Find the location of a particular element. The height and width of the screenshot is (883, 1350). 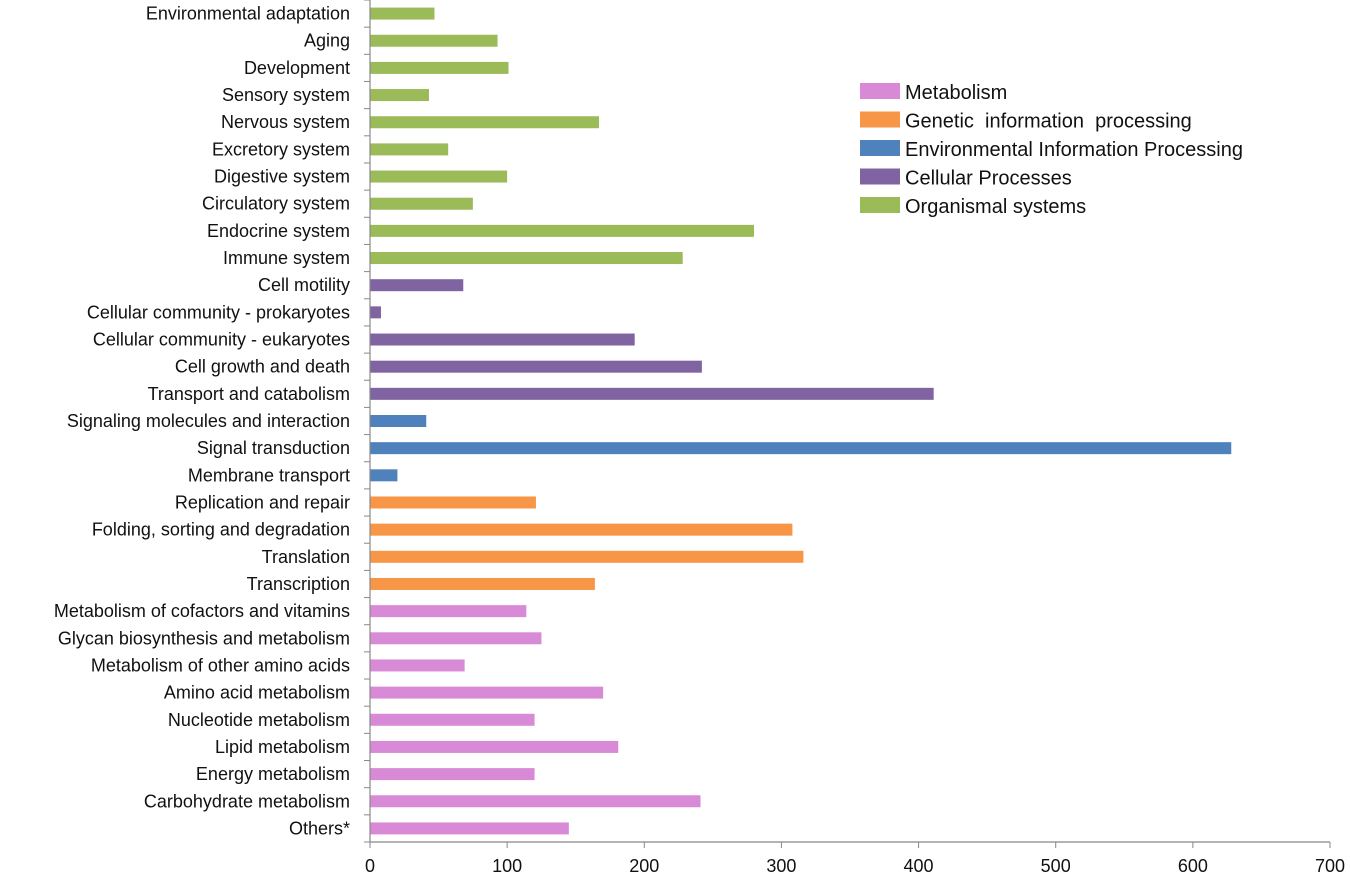

bar-cellular-community-prokaryotes is located at coordinates (375, 312).